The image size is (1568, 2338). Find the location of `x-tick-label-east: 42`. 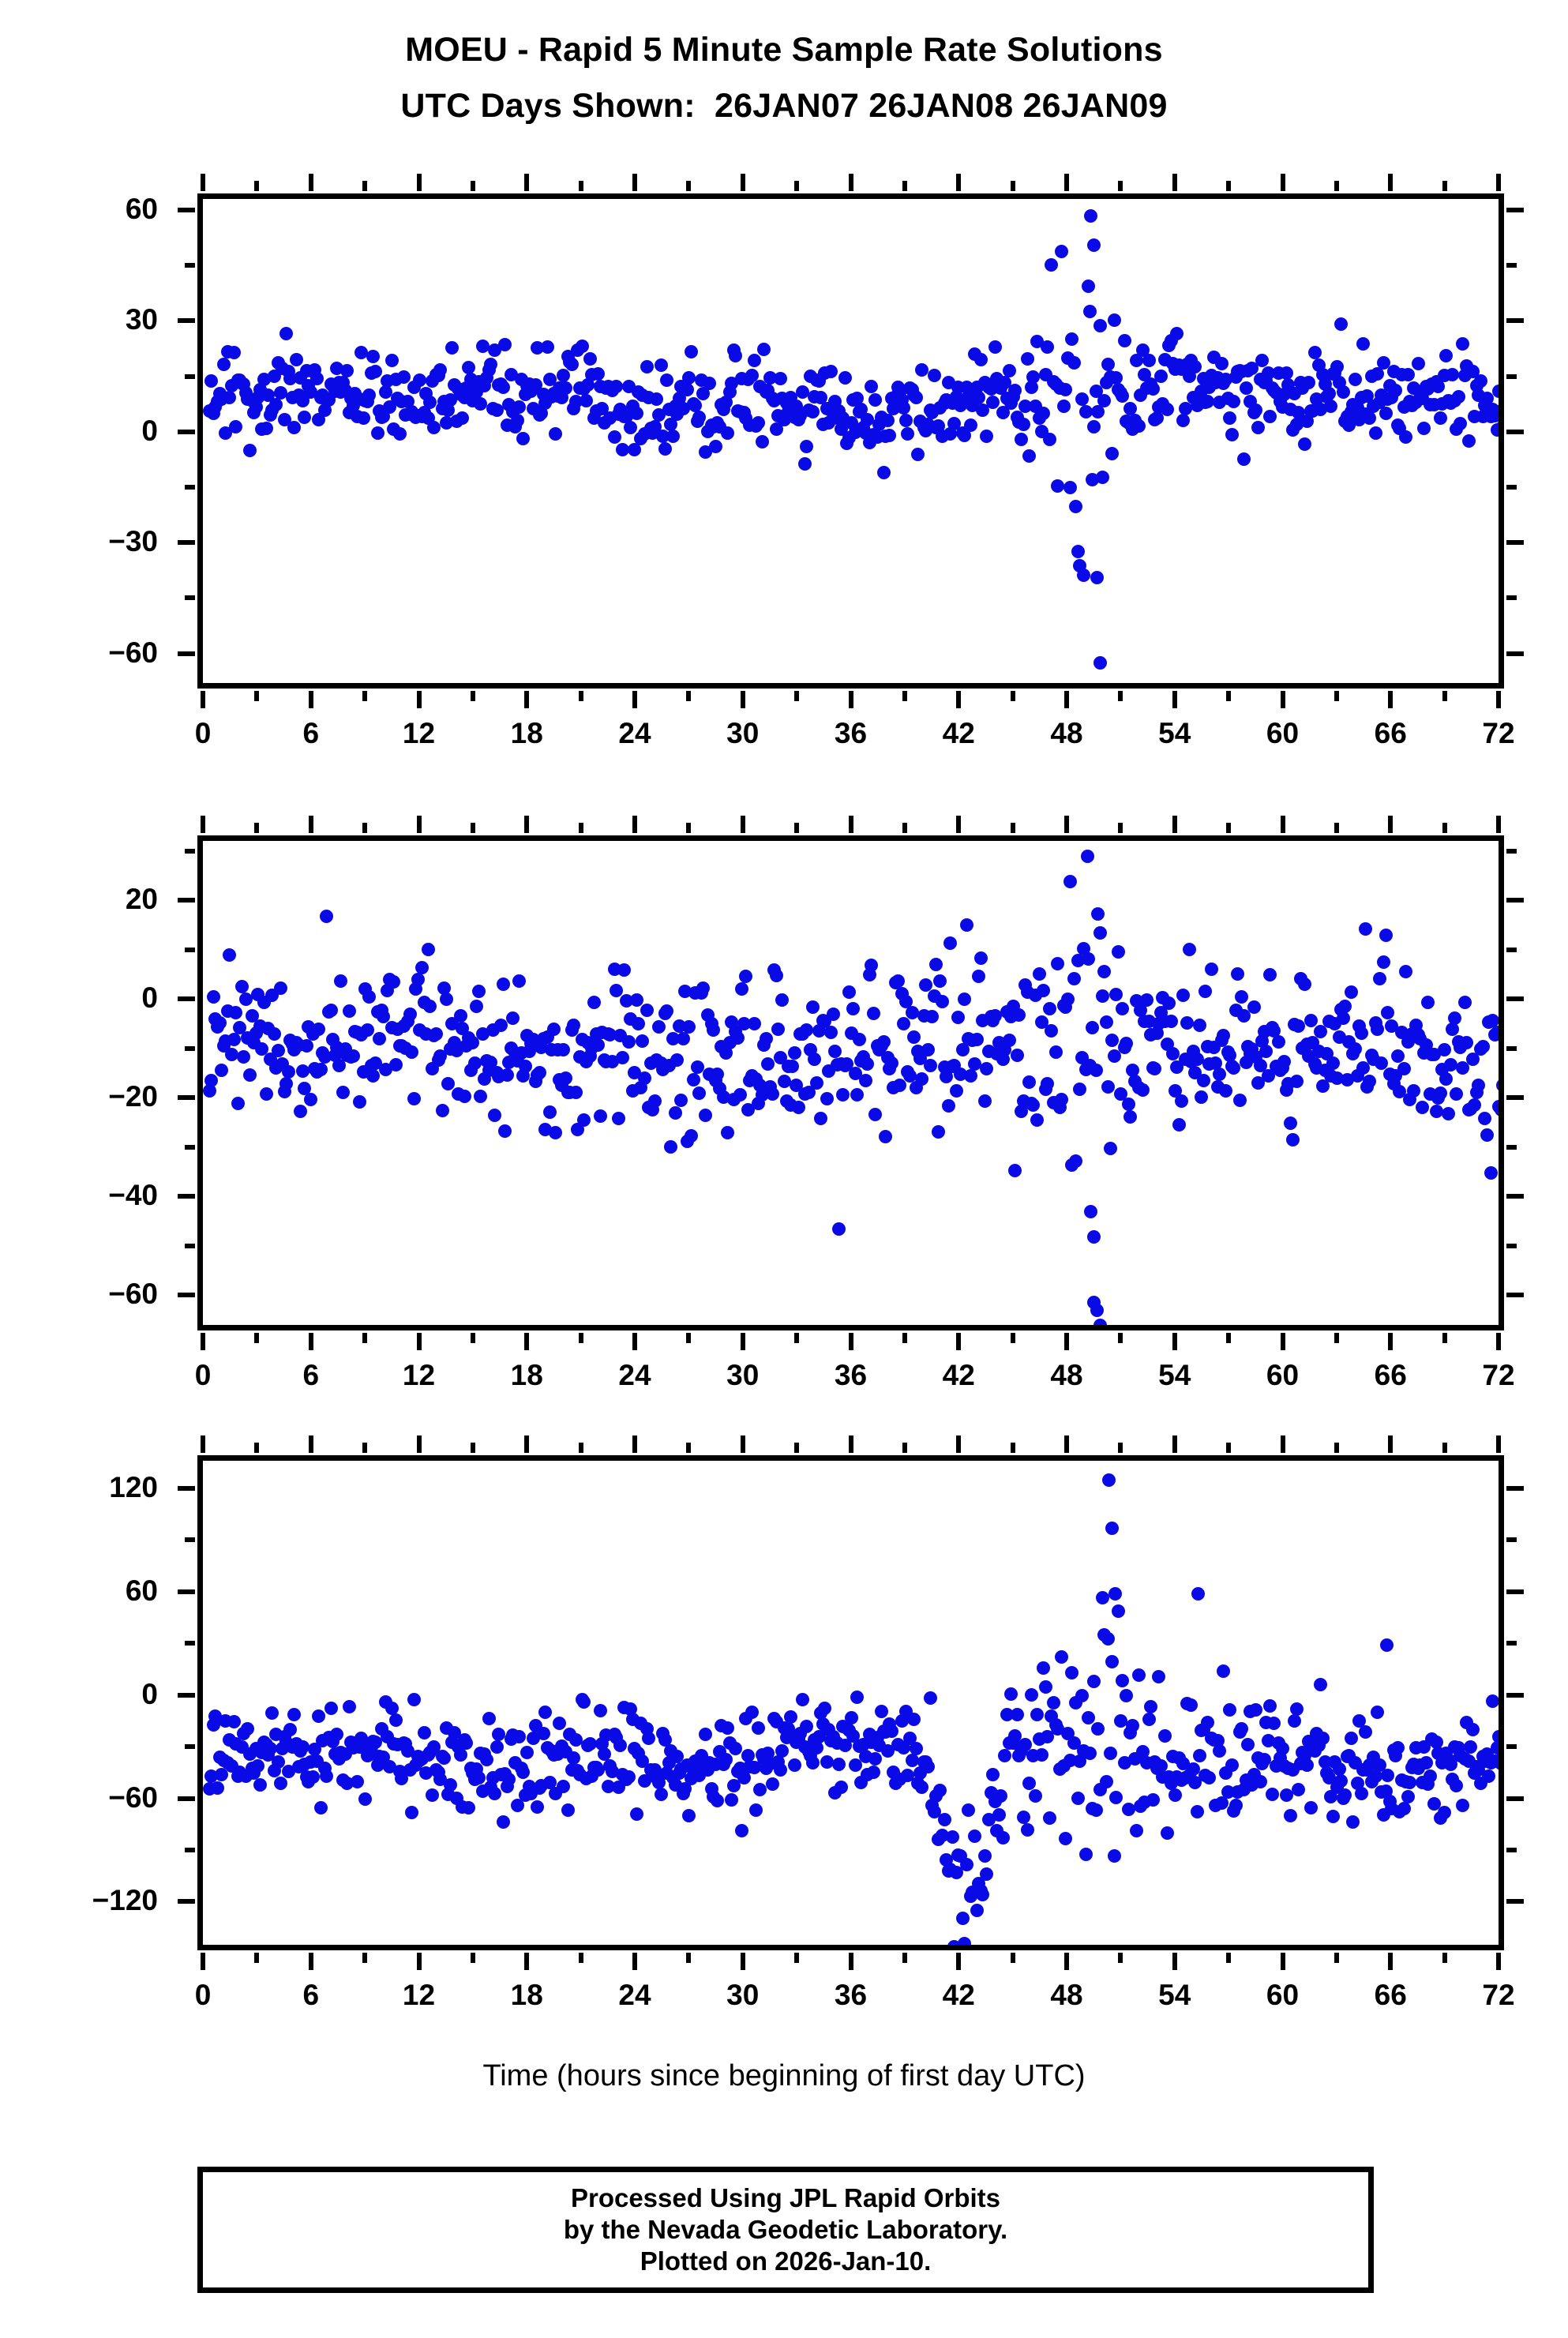

x-tick-label-east: 42 is located at coordinates (959, 733).